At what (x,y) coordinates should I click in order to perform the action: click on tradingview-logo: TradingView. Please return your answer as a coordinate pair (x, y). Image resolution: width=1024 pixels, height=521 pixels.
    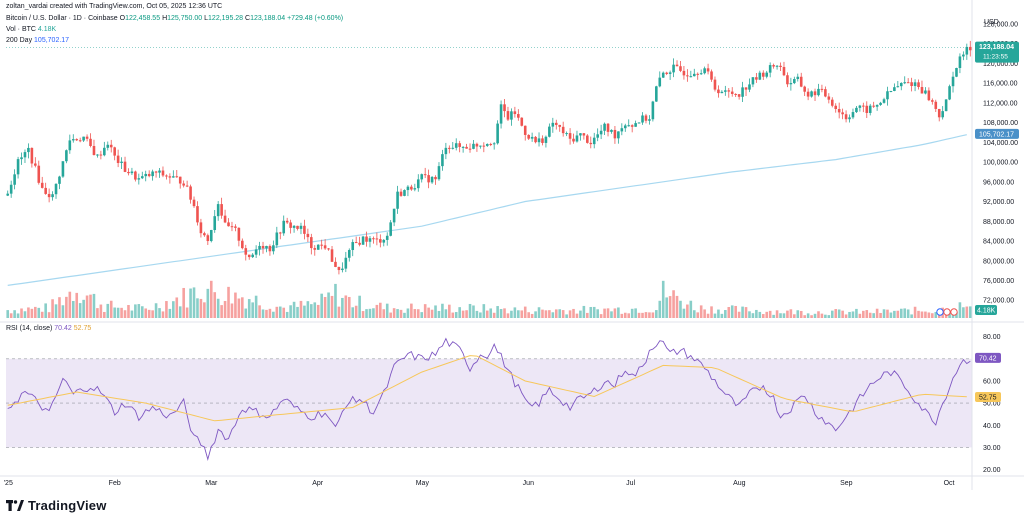
    Looking at the image, I should click on (56, 505).